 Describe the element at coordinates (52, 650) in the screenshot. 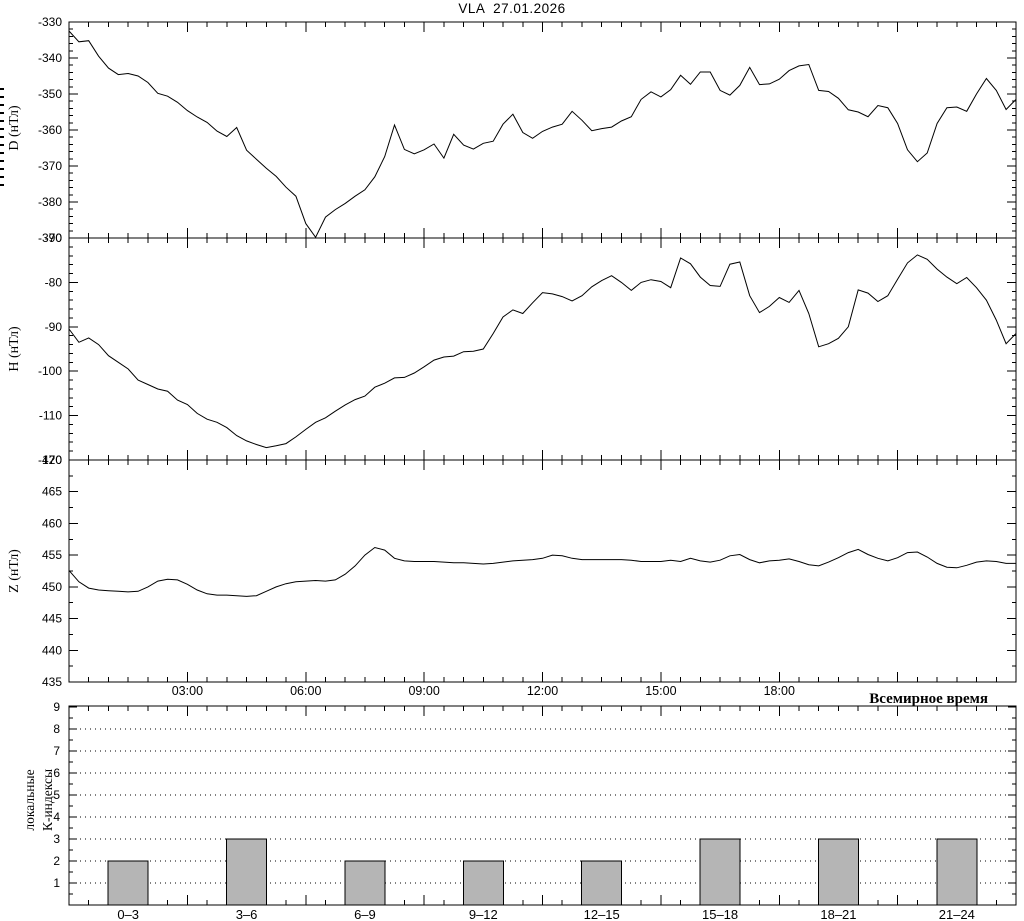

I see `y-tick-label: 440` at that location.